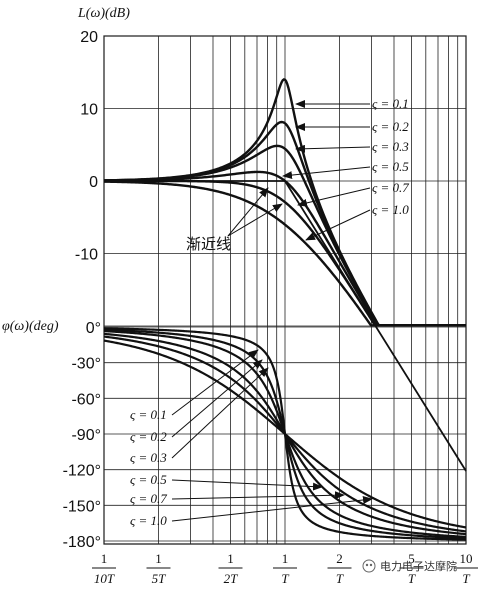 Image resolution: width=481 pixels, height=590 pixels. I want to click on magnitude-series-label: ς = 0.1, so click(390, 103).